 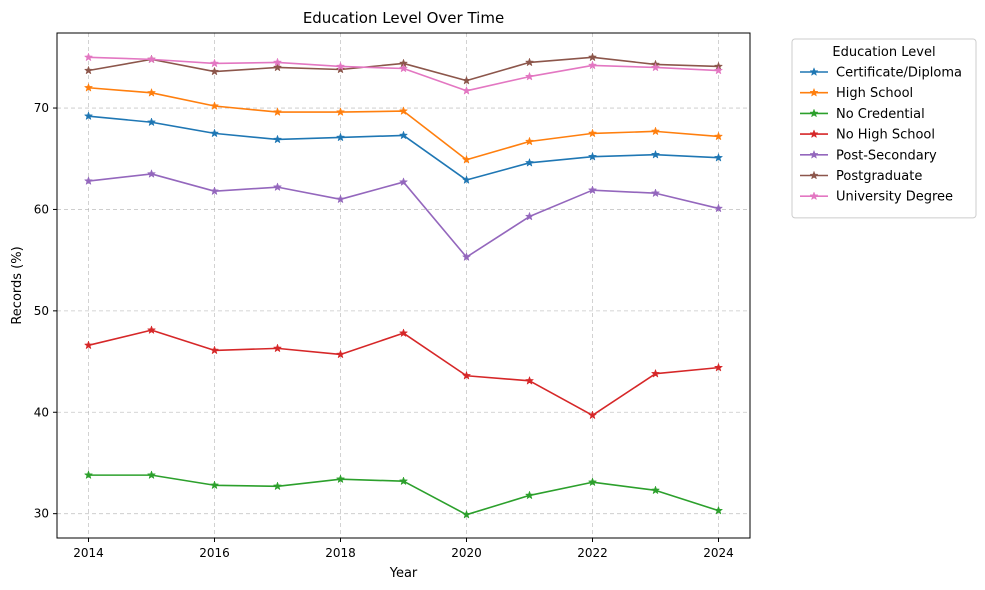 I want to click on series-post-secondary, so click(x=403, y=215).